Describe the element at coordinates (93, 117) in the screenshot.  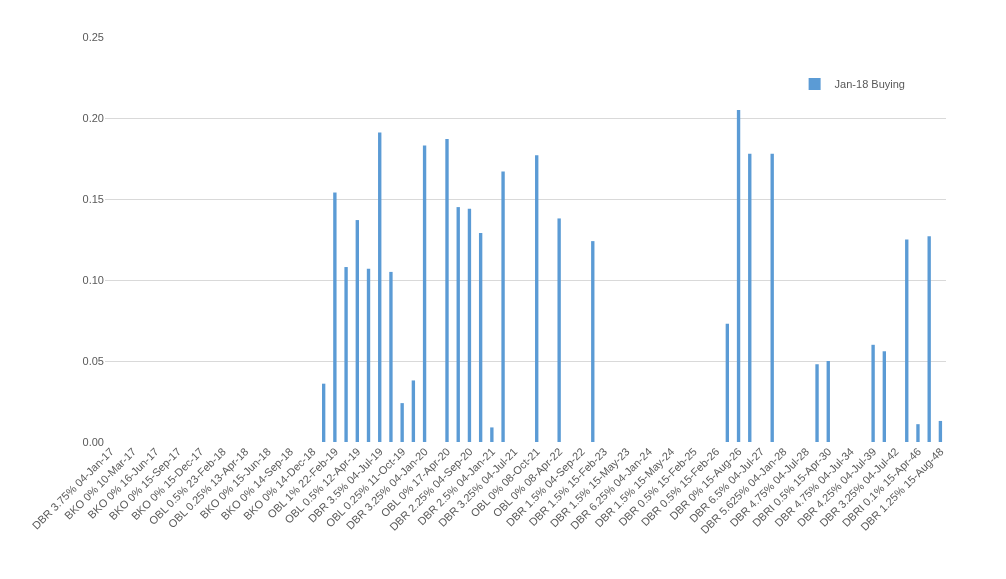
I see `y-tick-label: 0.20` at that location.